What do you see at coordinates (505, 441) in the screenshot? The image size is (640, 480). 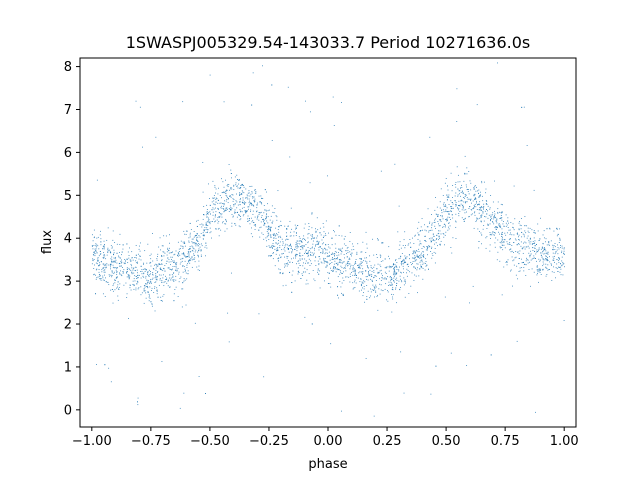 I see `x-tick-label: 0.75` at bounding box center [505, 441].